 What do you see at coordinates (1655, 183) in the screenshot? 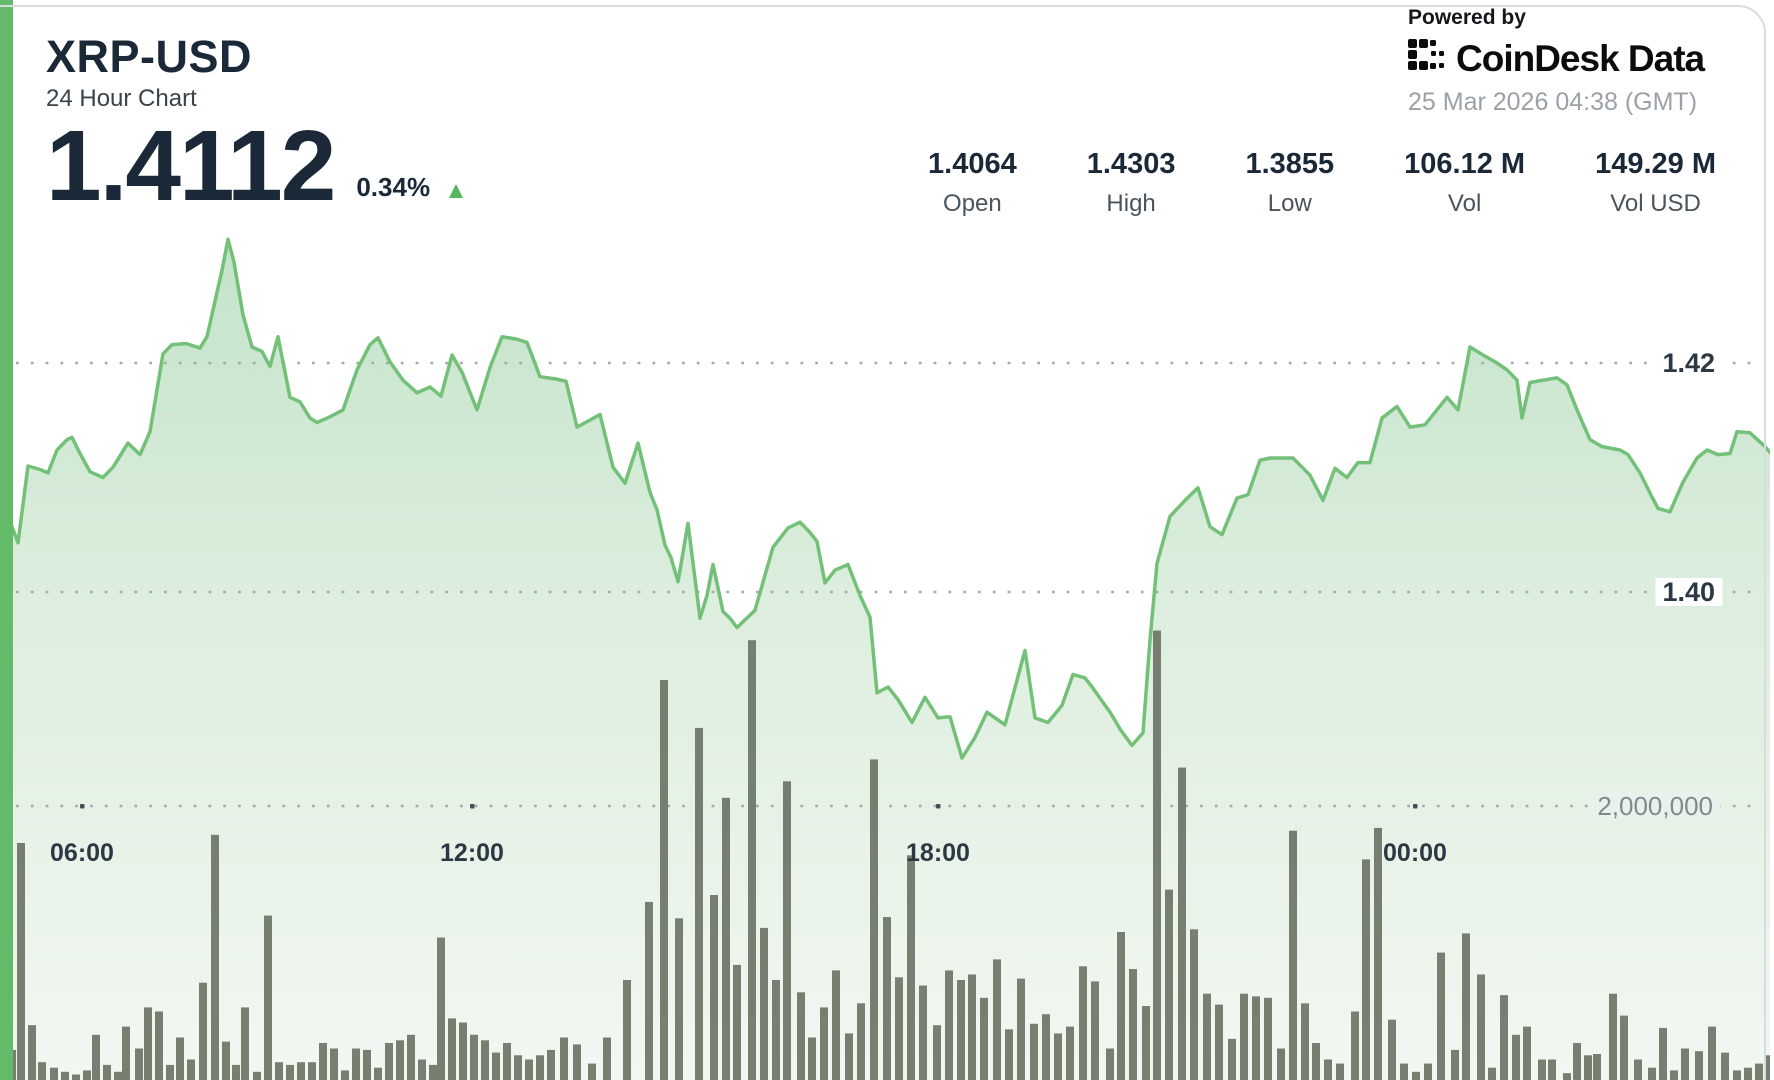
I see `stat-volume-usd: 149.29 M Vol USD` at bounding box center [1655, 183].